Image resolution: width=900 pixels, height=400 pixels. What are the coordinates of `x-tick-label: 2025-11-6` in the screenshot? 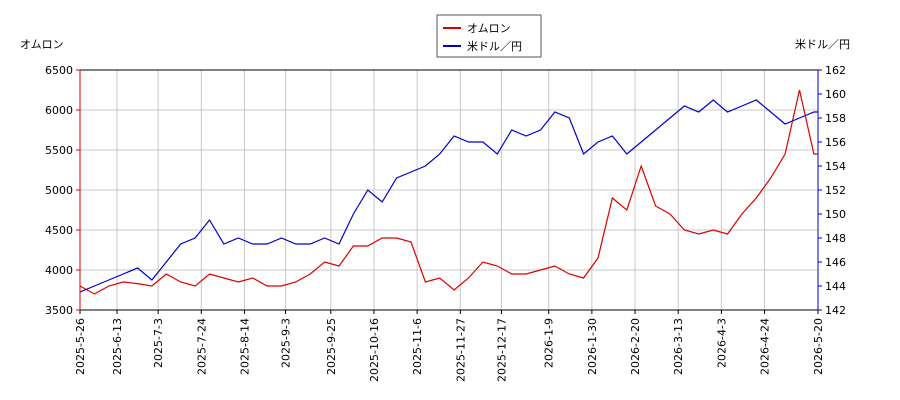 It's located at (417, 346).